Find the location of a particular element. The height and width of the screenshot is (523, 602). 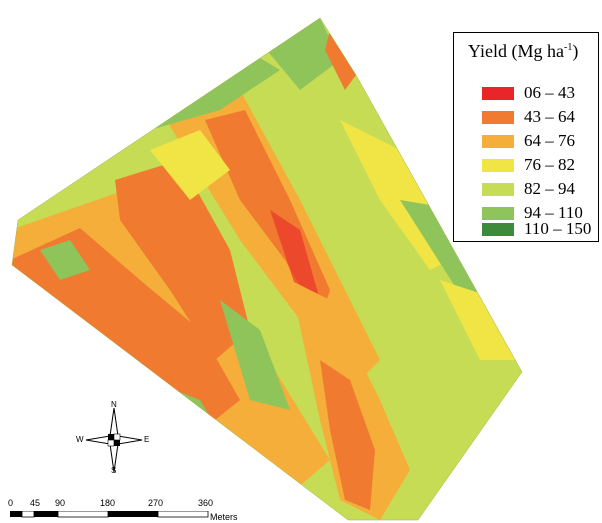

scale-bar: 0 45 90 180 270 360 Meters is located at coordinates (130, 510).